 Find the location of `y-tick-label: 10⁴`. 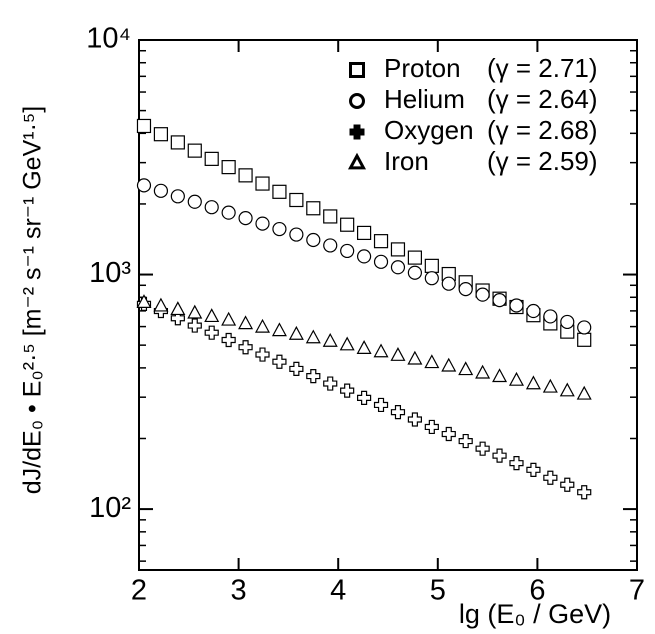

y-tick-label: 10⁴ is located at coordinates (108, 39).